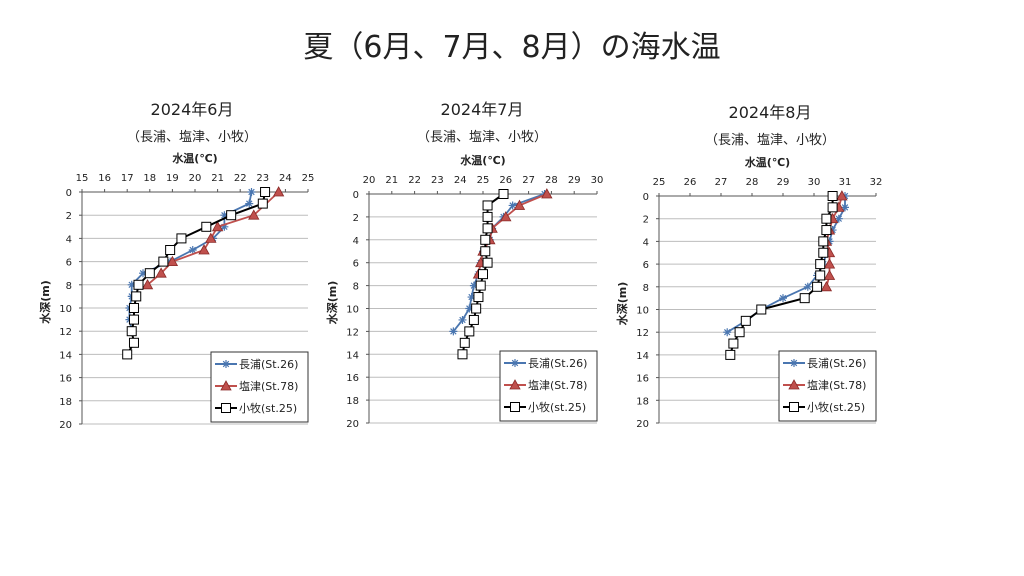 The image size is (1024, 576). What do you see at coordinates (308, 178) in the screenshot?
I see `x-tick-label: 25` at bounding box center [308, 178].